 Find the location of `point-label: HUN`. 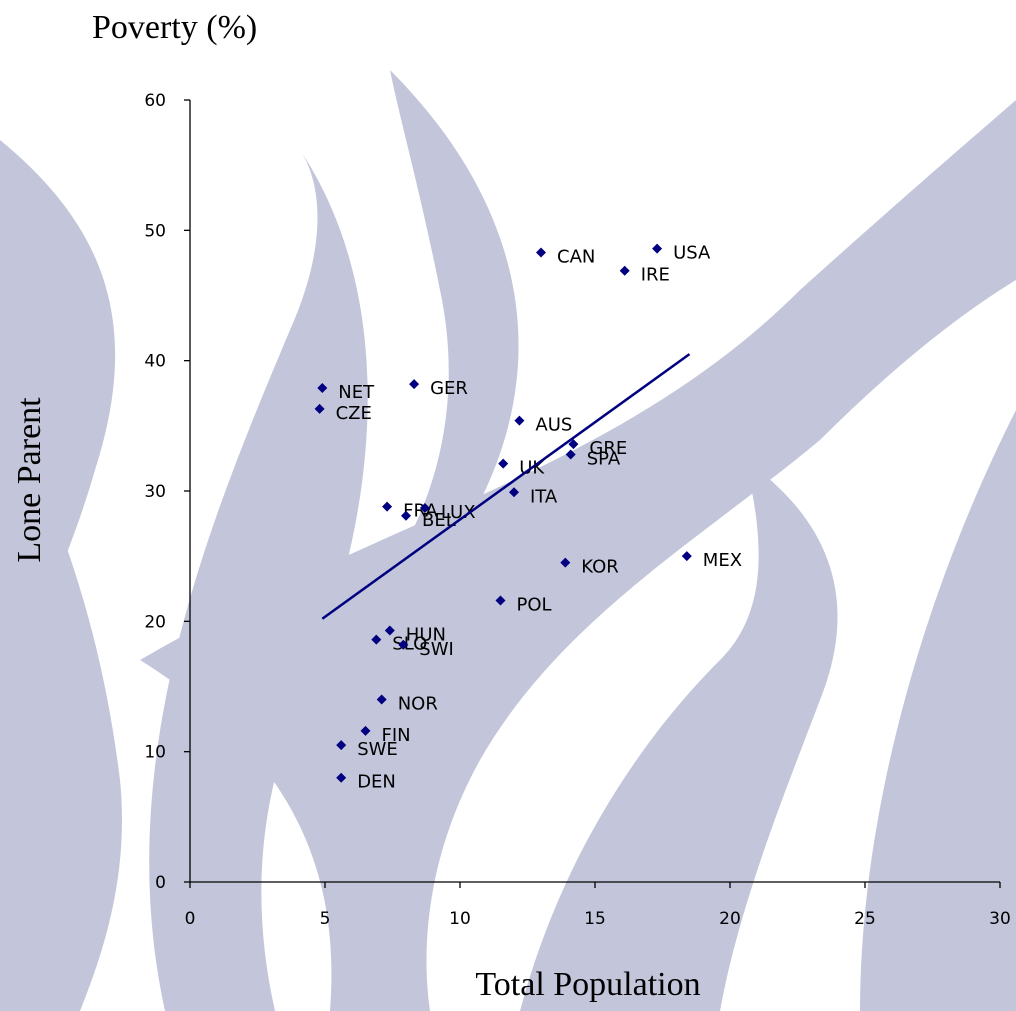

point-label: HUN is located at coordinates (426, 634).